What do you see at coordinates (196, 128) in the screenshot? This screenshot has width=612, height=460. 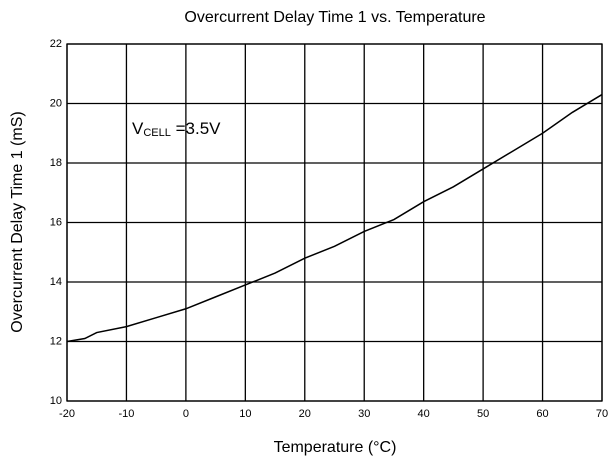 I see `annotation-rest: =3.5V` at bounding box center [196, 128].